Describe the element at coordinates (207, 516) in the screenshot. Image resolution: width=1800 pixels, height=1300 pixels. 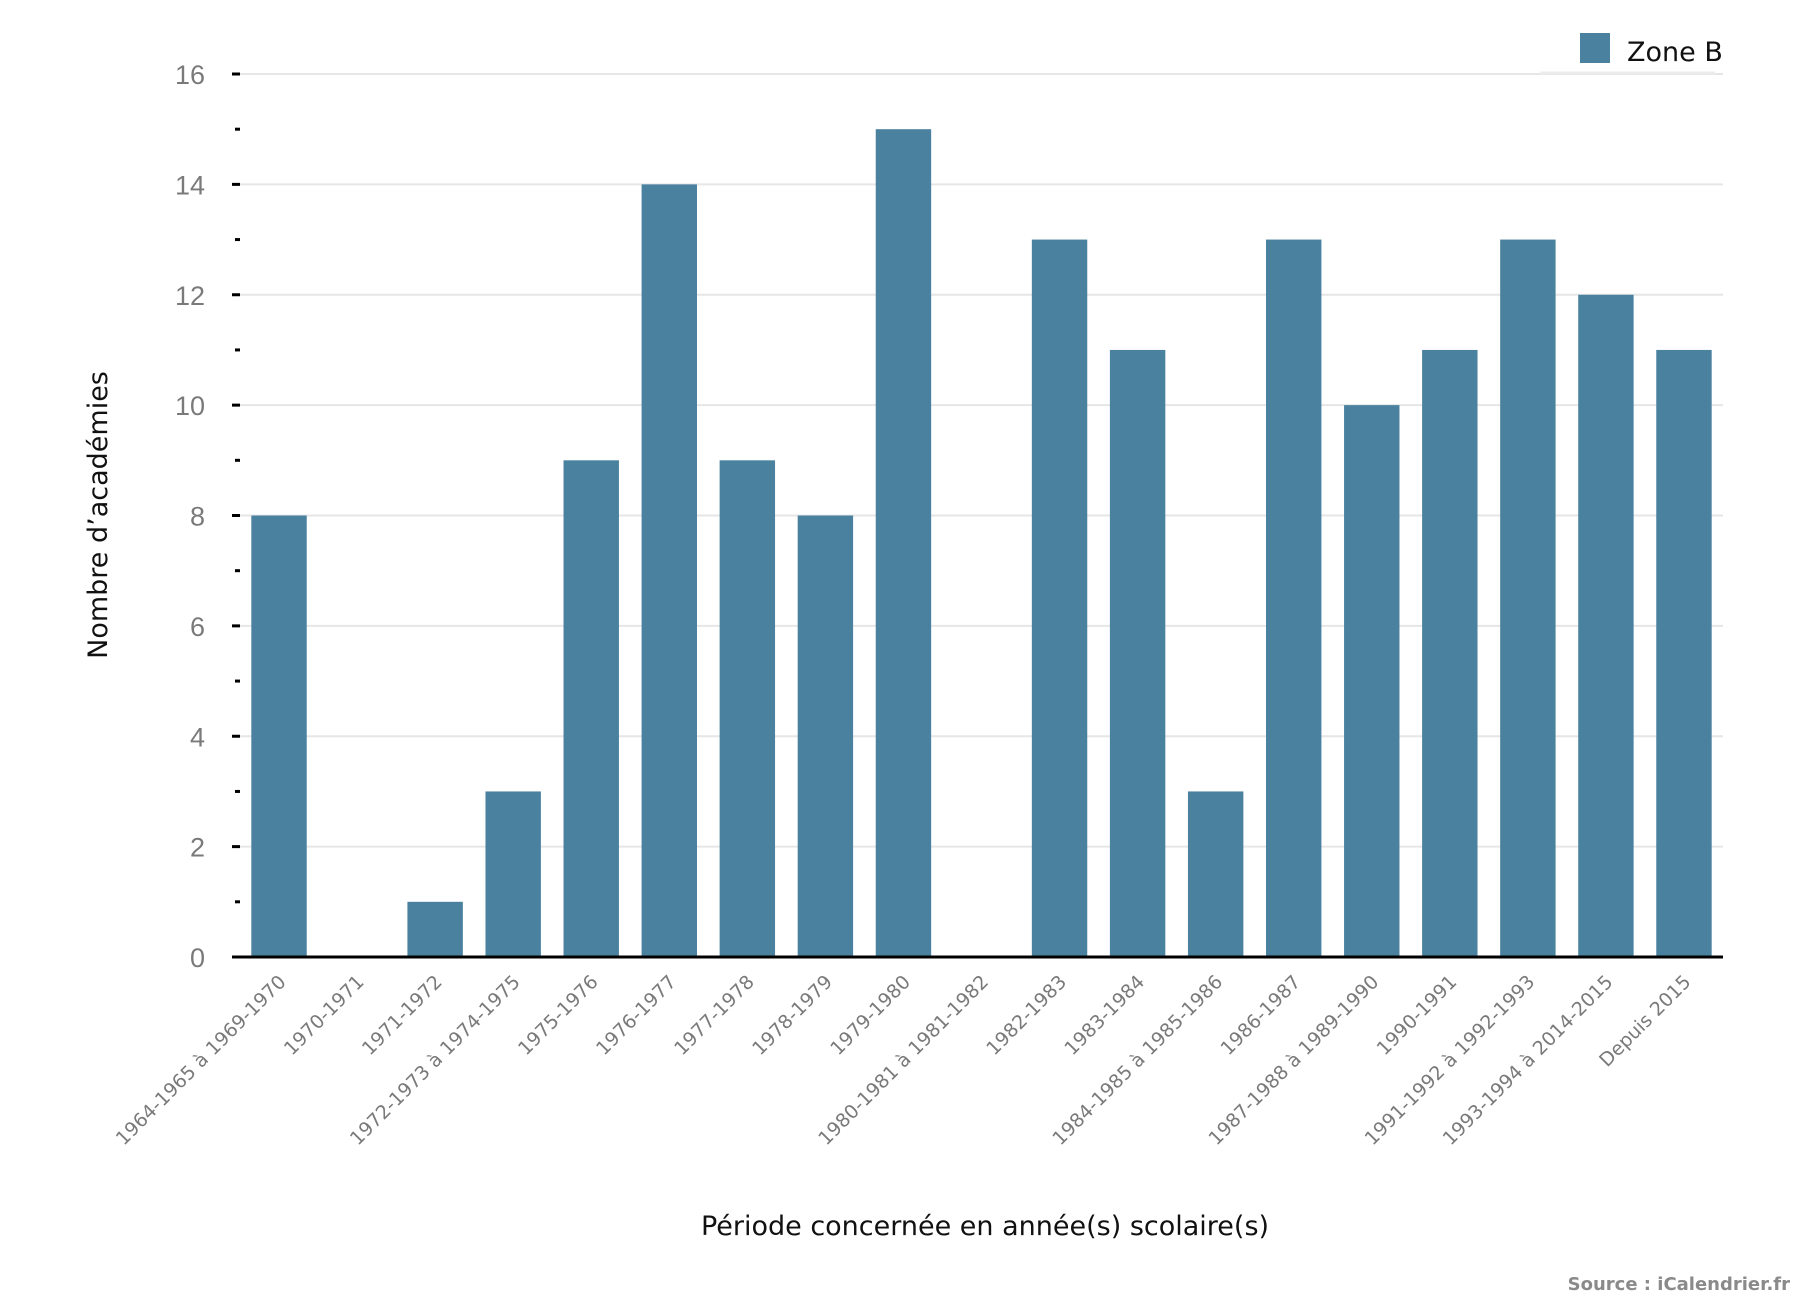
I see `y-axis: 0 2 4 6 8 10 12 14 16` at that location.